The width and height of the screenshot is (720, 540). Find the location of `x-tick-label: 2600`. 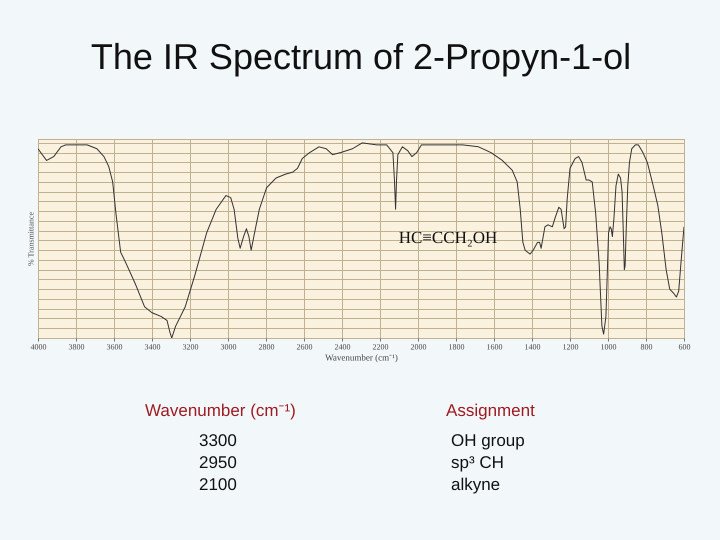

x-tick-label: 2600 is located at coordinates (304, 347).